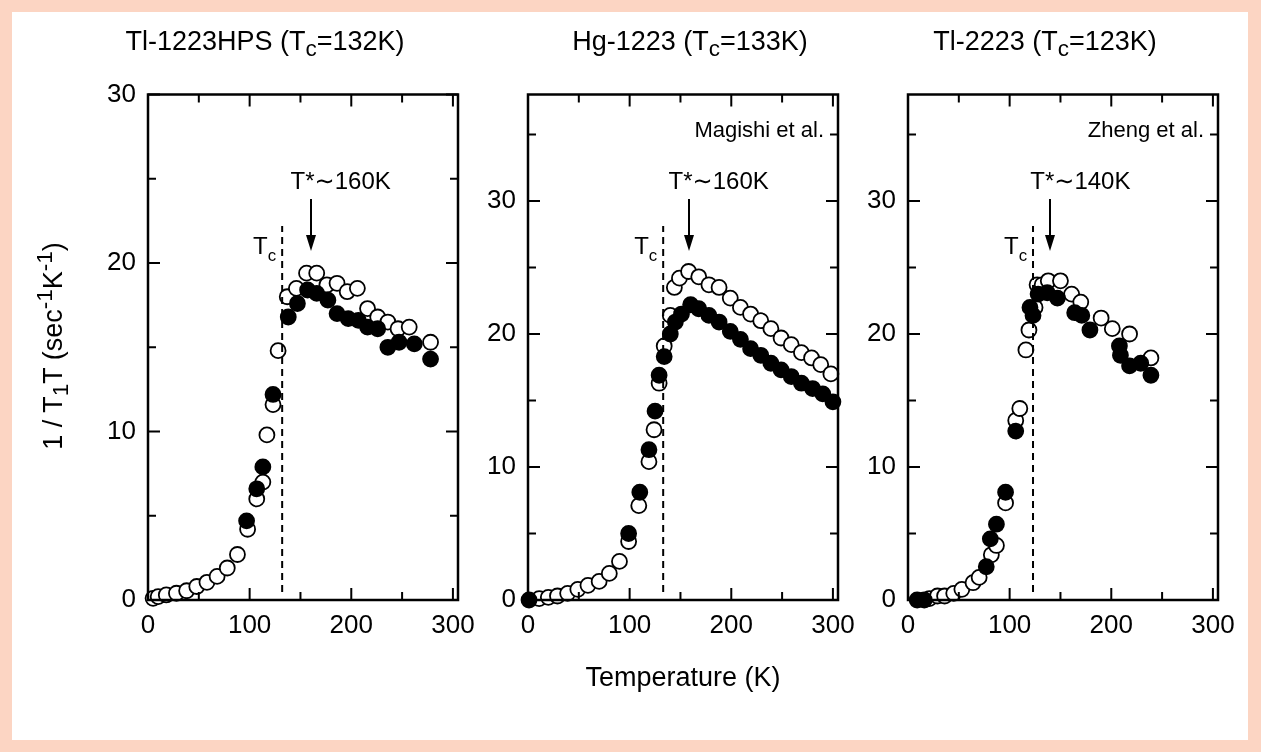 This screenshot has height=752, width=1261. I want to click on annotation: Zheng et al., so click(1145, 129).